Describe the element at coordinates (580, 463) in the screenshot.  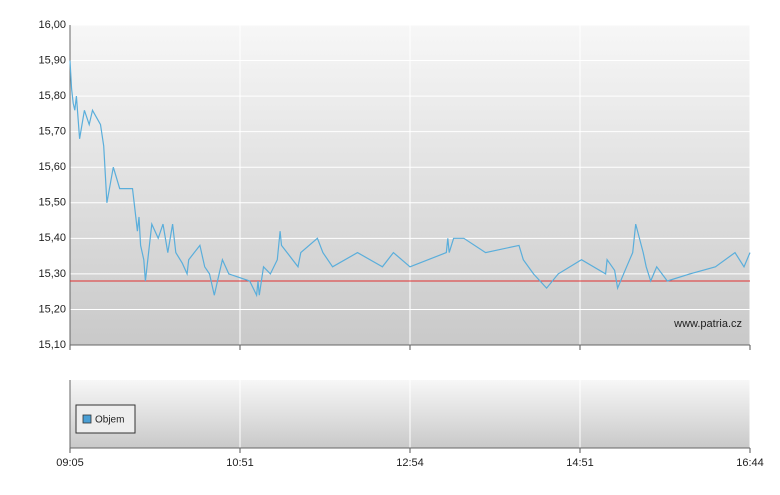
I see `x-tick-label: 14:51` at that location.